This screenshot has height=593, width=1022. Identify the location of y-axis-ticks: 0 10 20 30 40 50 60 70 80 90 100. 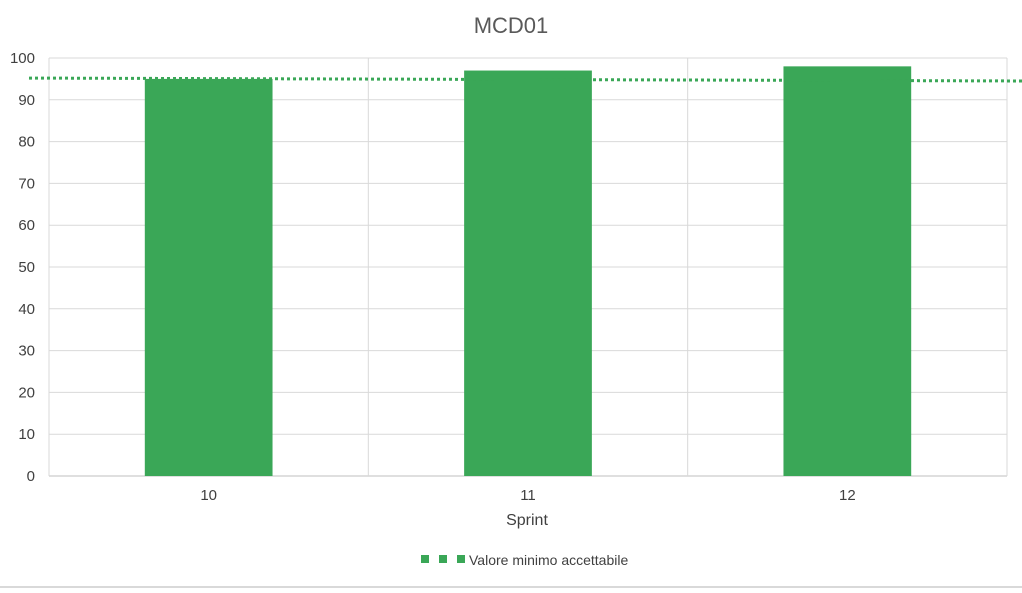
(22, 267).